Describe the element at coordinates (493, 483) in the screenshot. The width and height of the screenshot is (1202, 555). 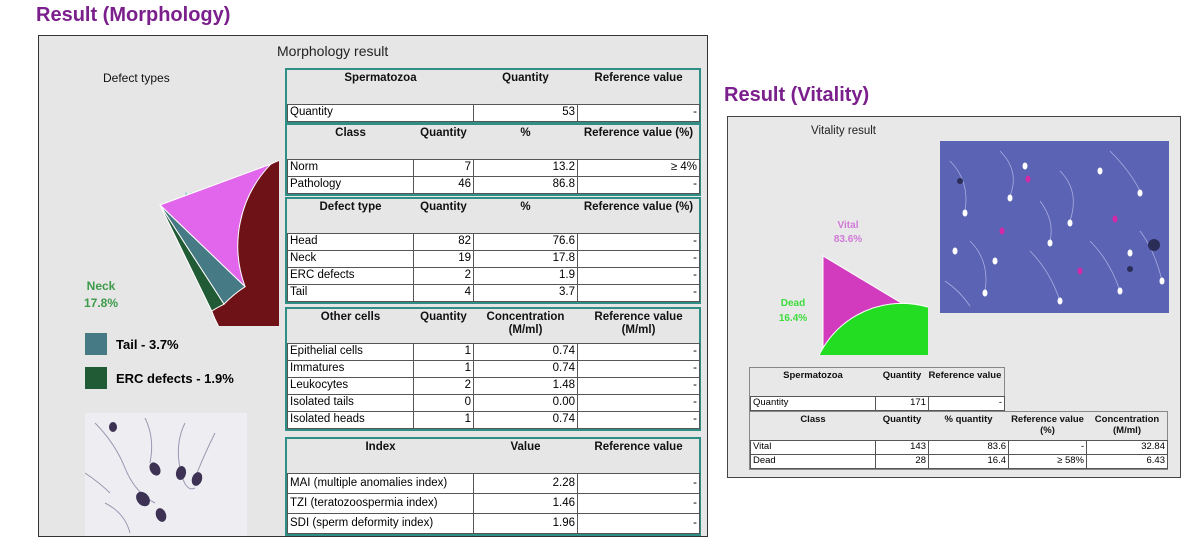
I see `table-row: MAI (multiple anomalies index) 2.28 -` at that location.